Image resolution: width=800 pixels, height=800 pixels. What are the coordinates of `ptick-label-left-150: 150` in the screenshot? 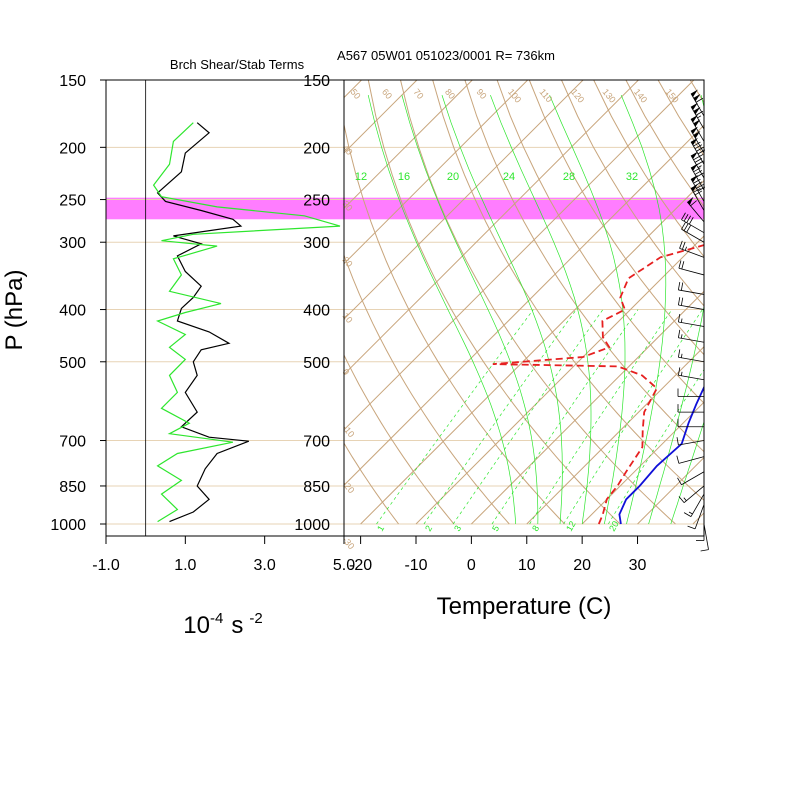 It's located at (72, 81).